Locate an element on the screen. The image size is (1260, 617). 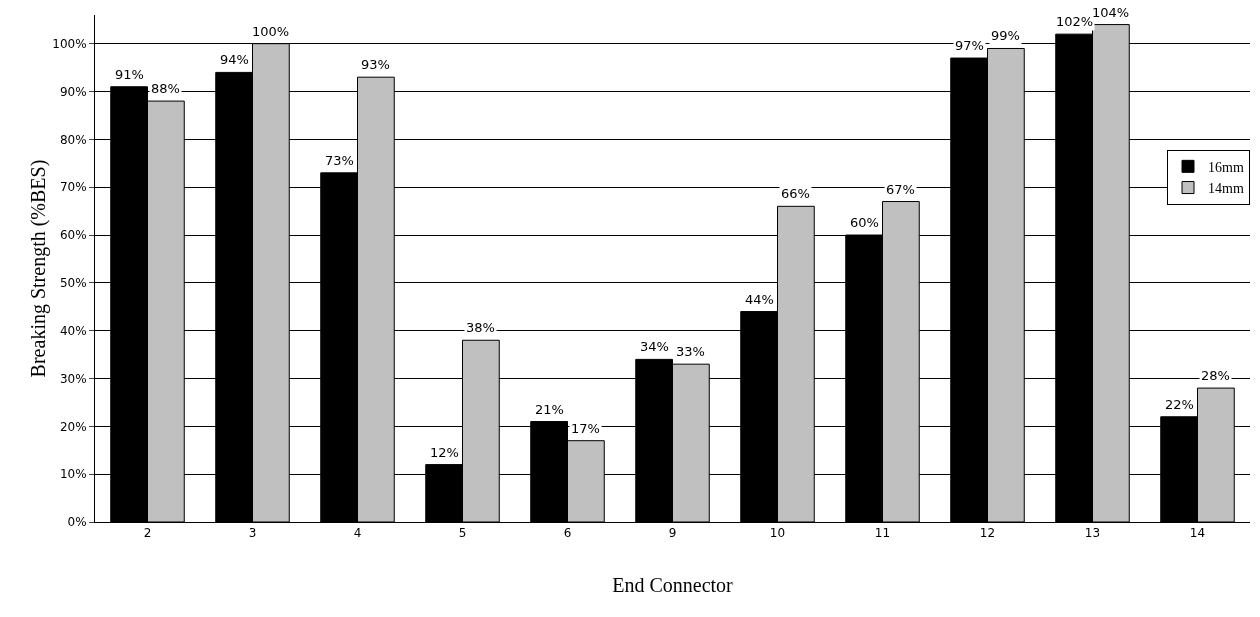
data-label: 60% is located at coordinates (864, 222).